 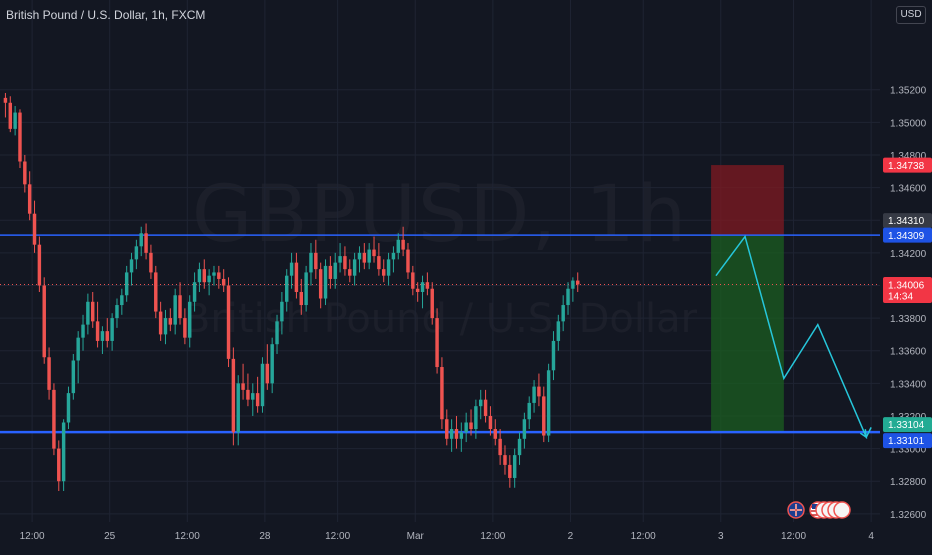 I want to click on price-tick-label: 1.34800, so click(x=908, y=156).